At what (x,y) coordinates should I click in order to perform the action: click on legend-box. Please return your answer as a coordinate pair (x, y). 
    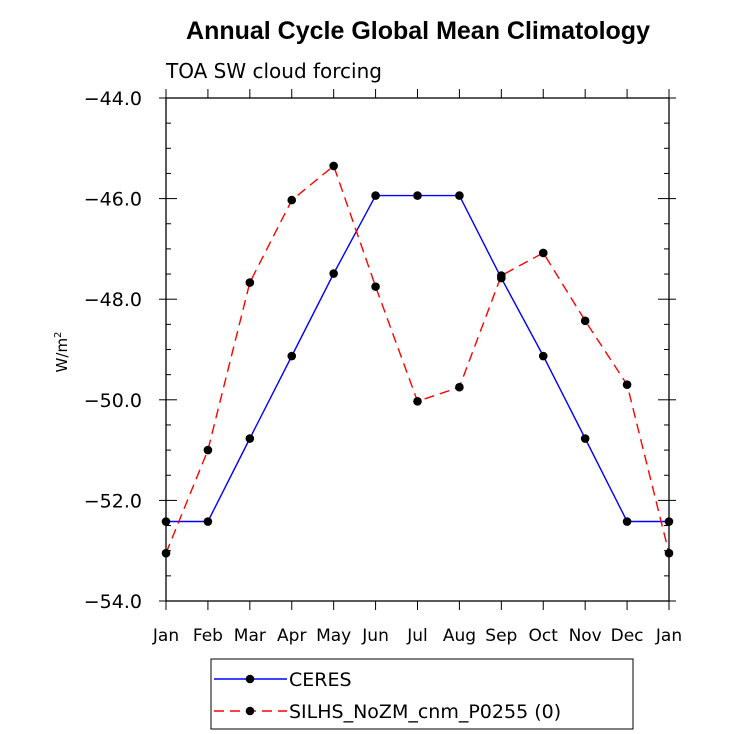
    Looking at the image, I should click on (422, 694).